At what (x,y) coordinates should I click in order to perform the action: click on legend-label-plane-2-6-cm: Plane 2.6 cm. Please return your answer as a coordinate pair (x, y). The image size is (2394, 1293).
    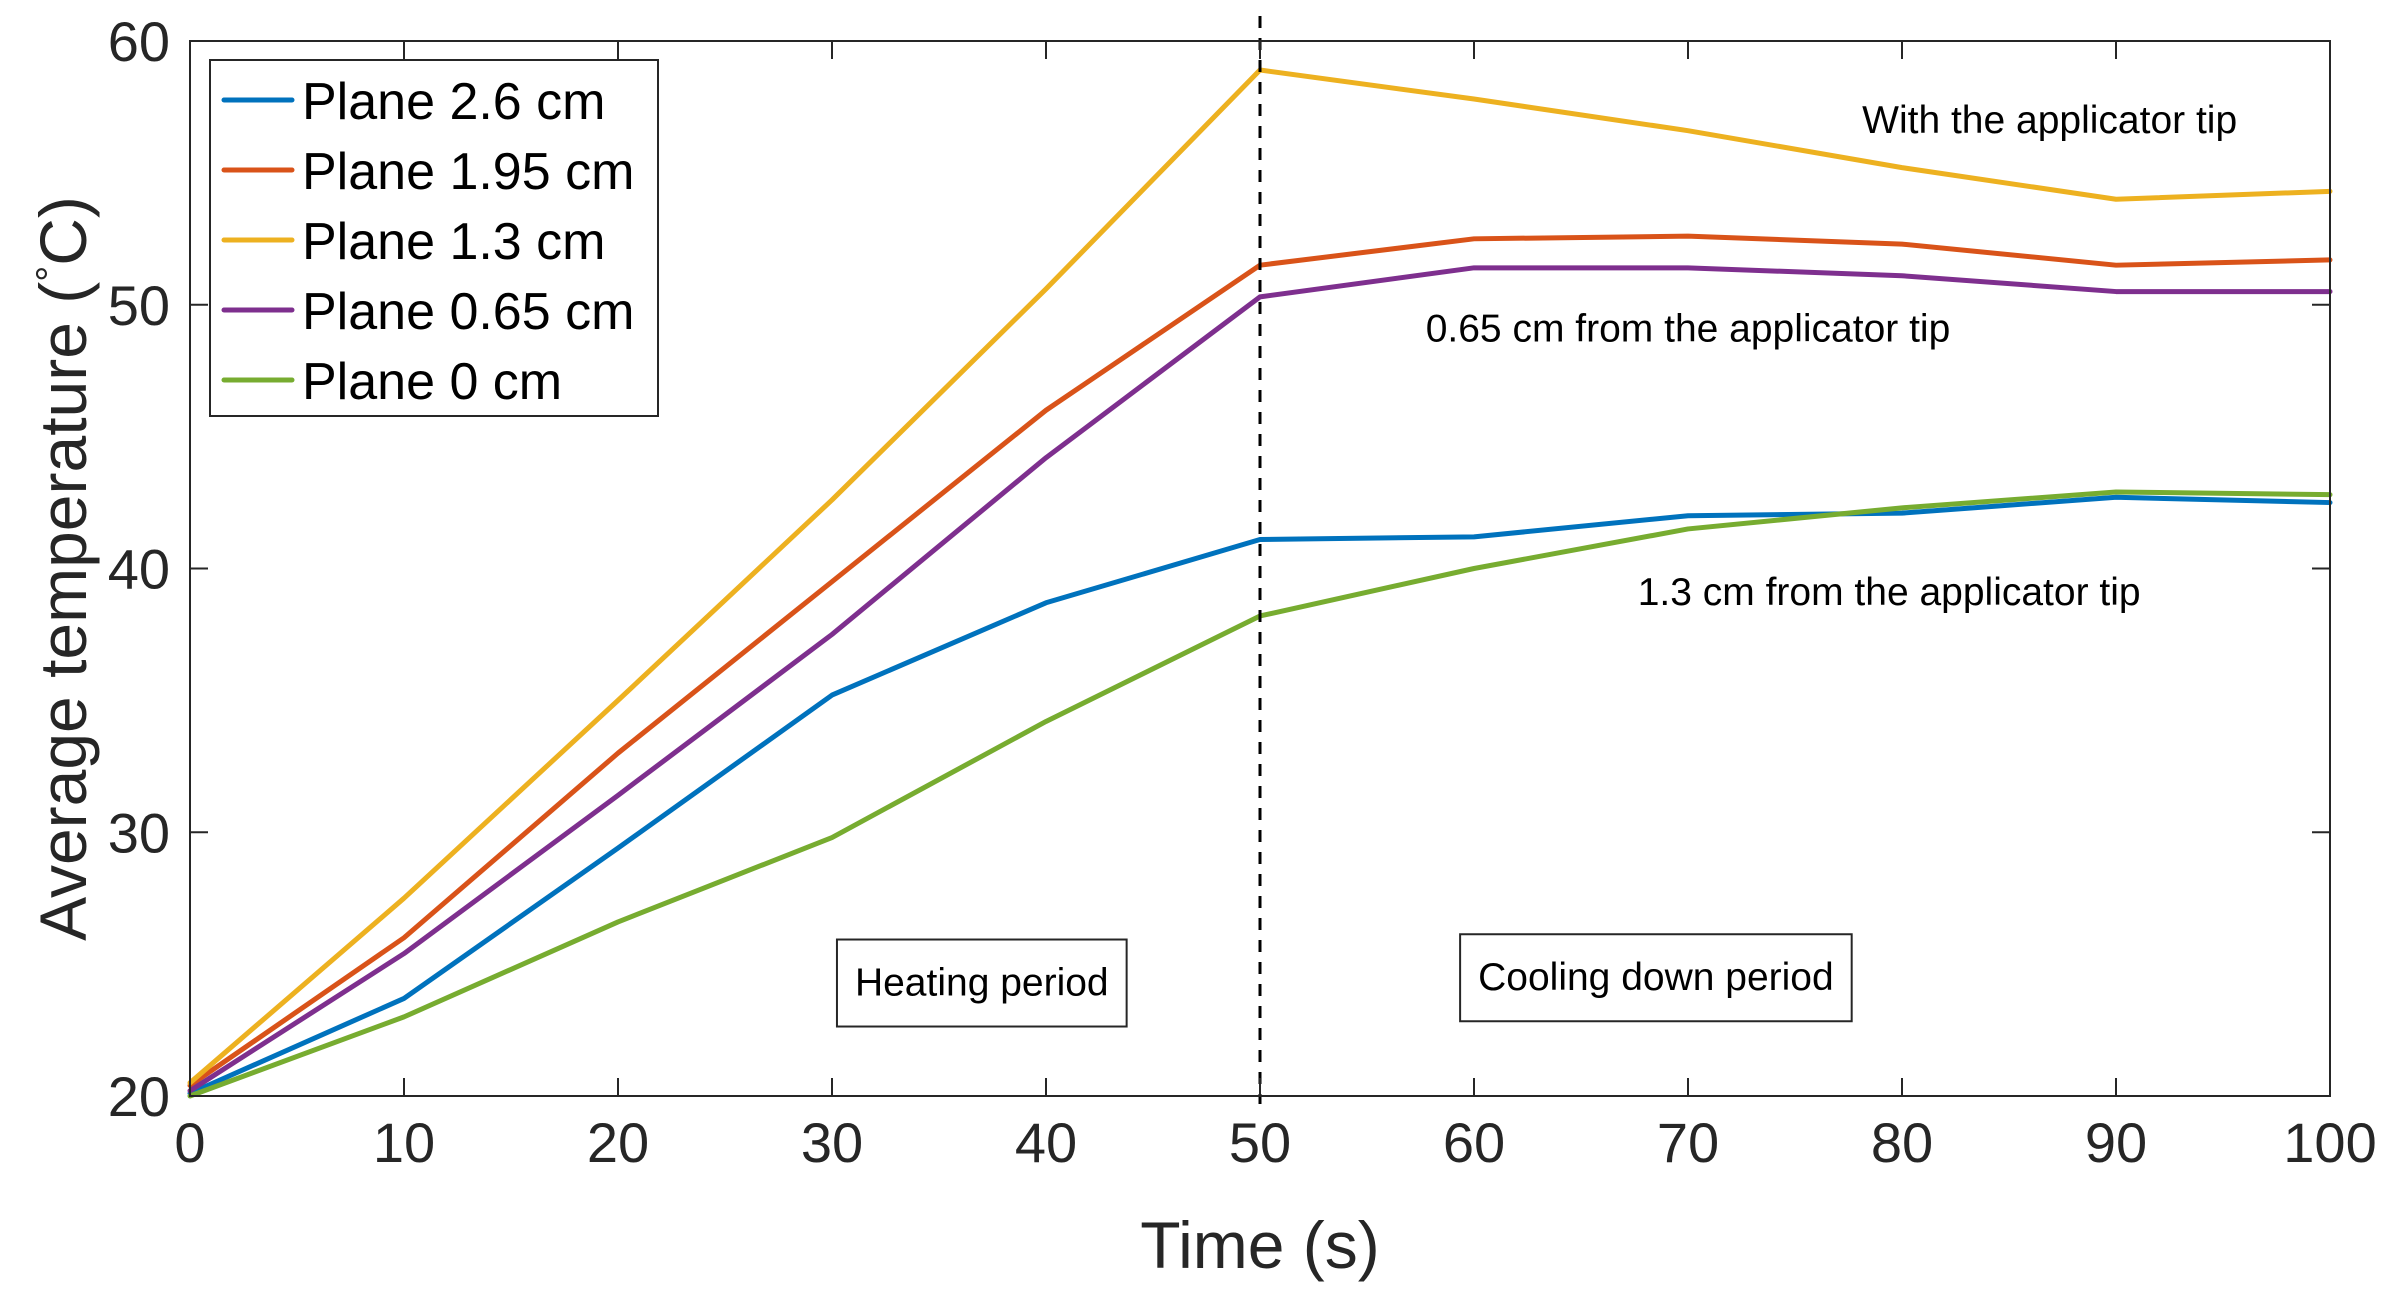
    Looking at the image, I should click on (454, 102).